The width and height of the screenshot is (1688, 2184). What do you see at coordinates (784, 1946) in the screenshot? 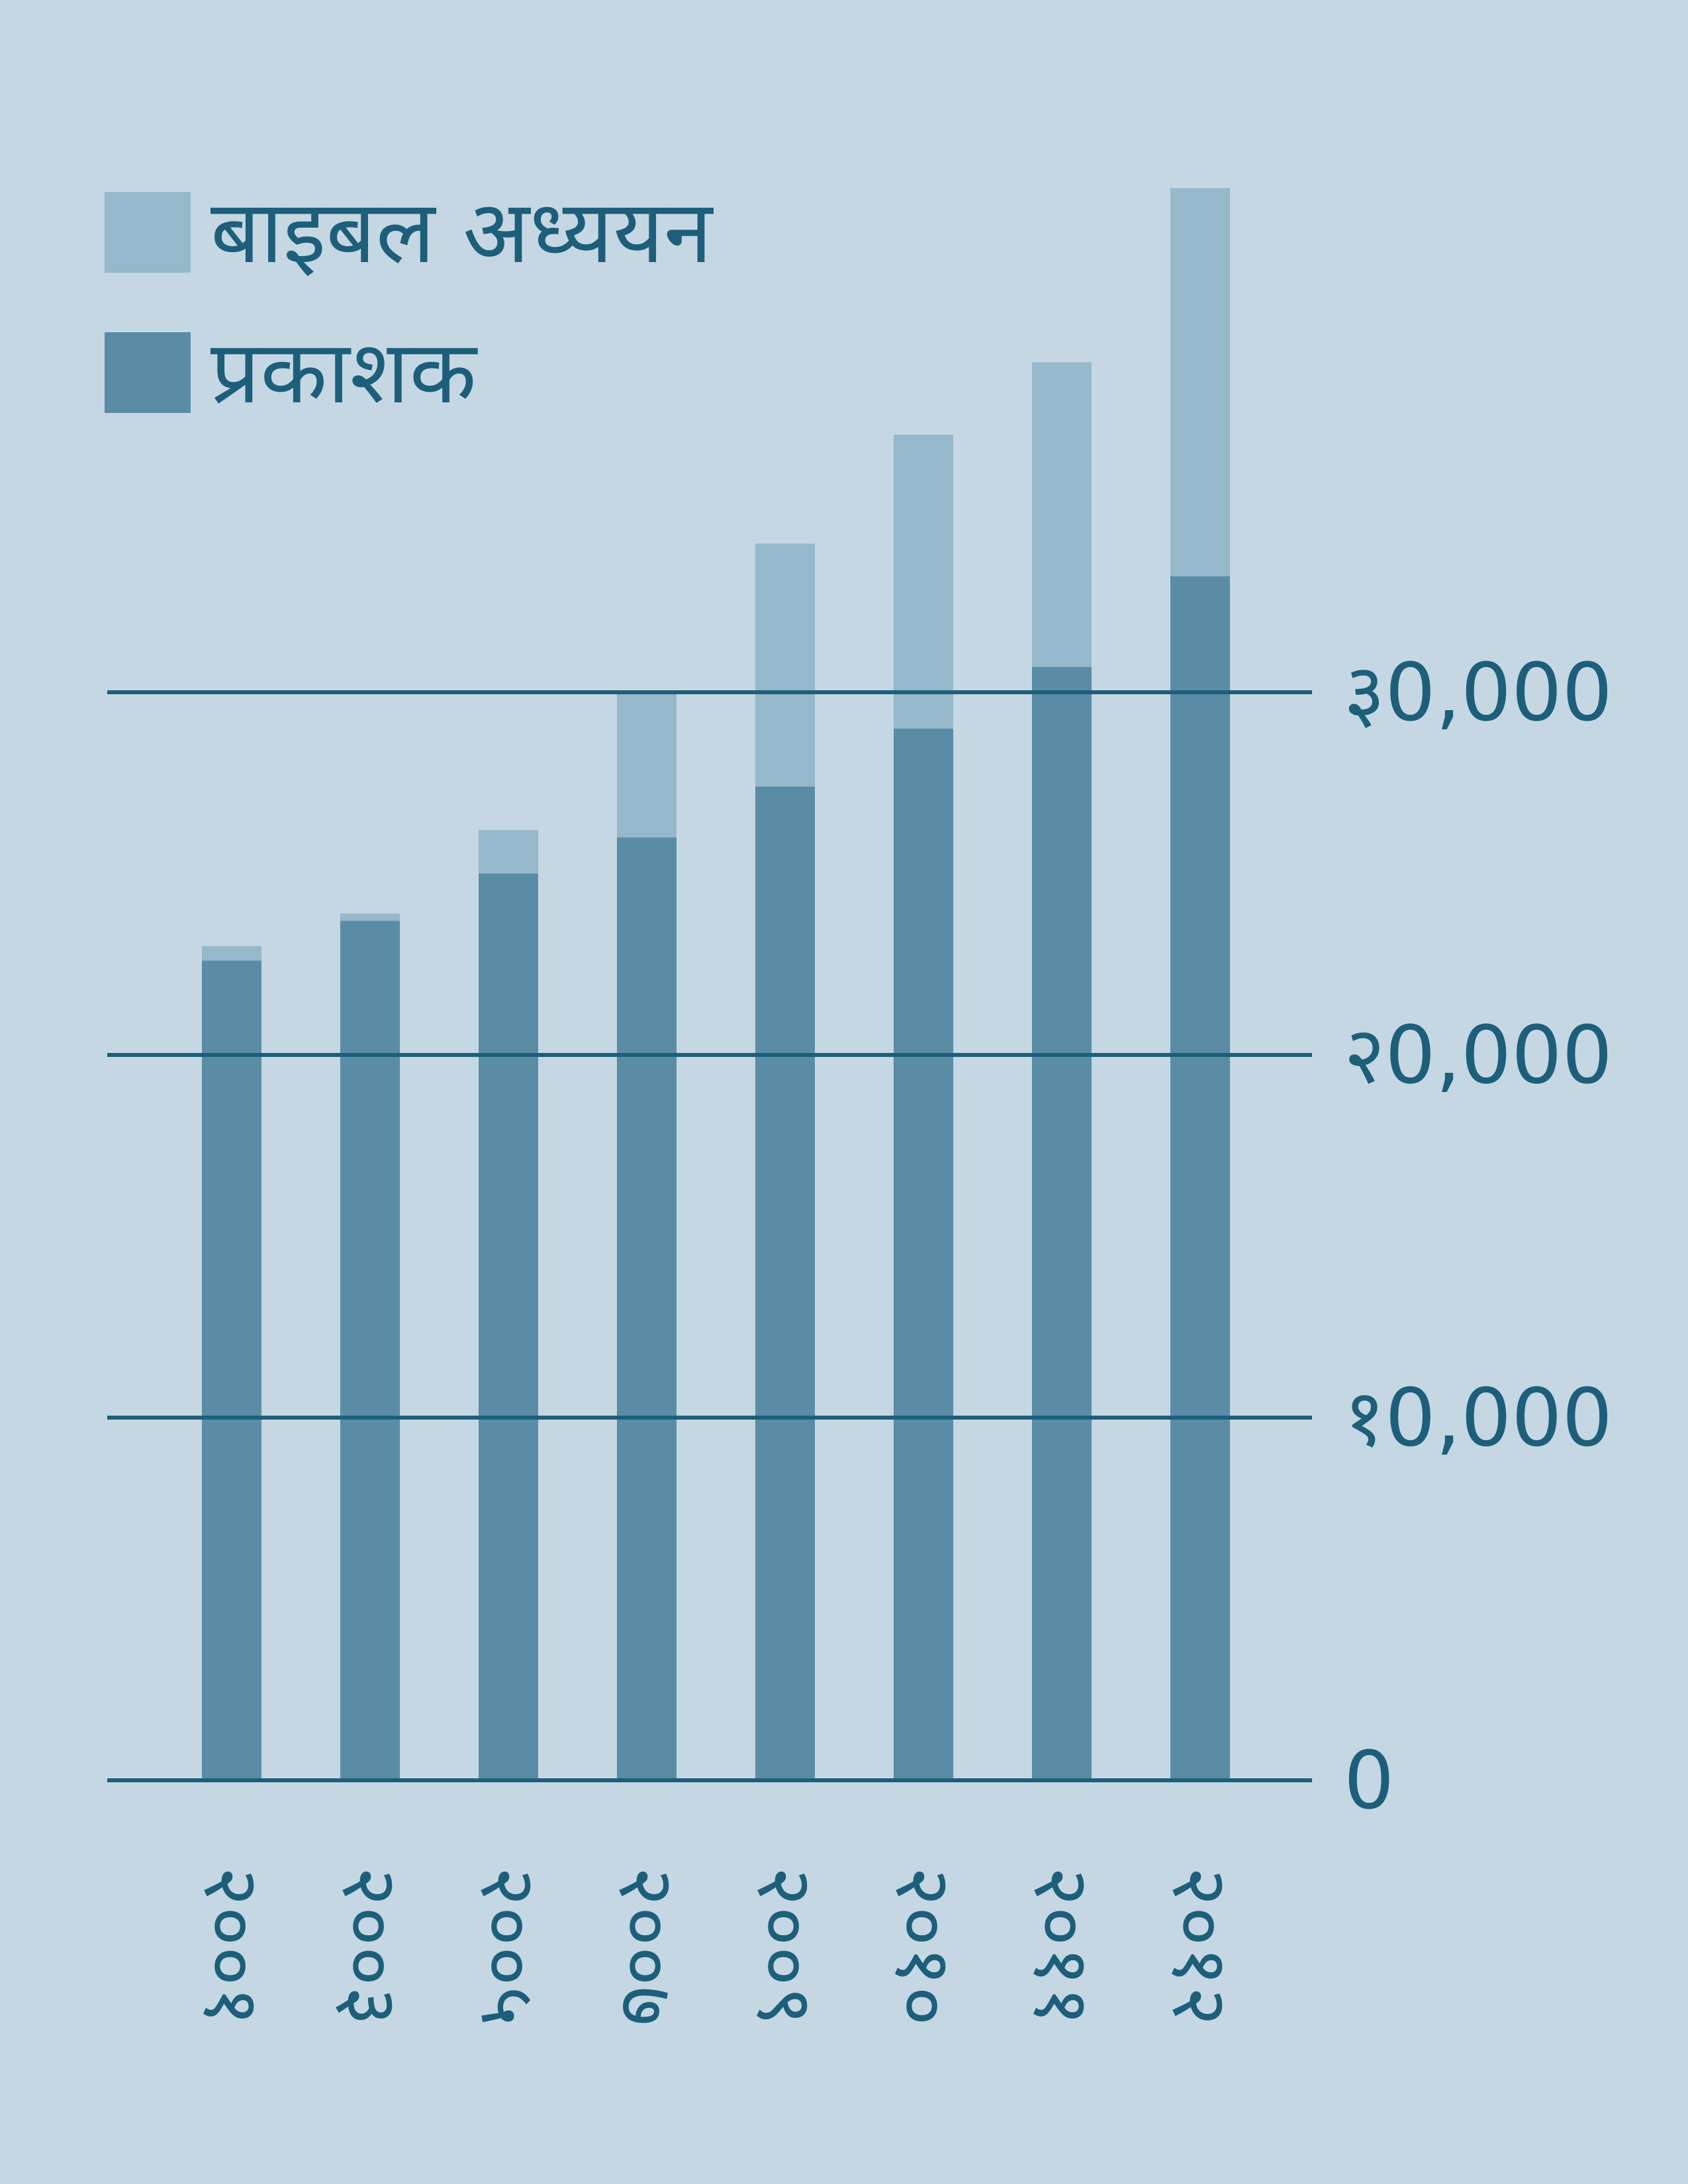
I see `x-tick-label-4: २००९` at bounding box center [784, 1946].